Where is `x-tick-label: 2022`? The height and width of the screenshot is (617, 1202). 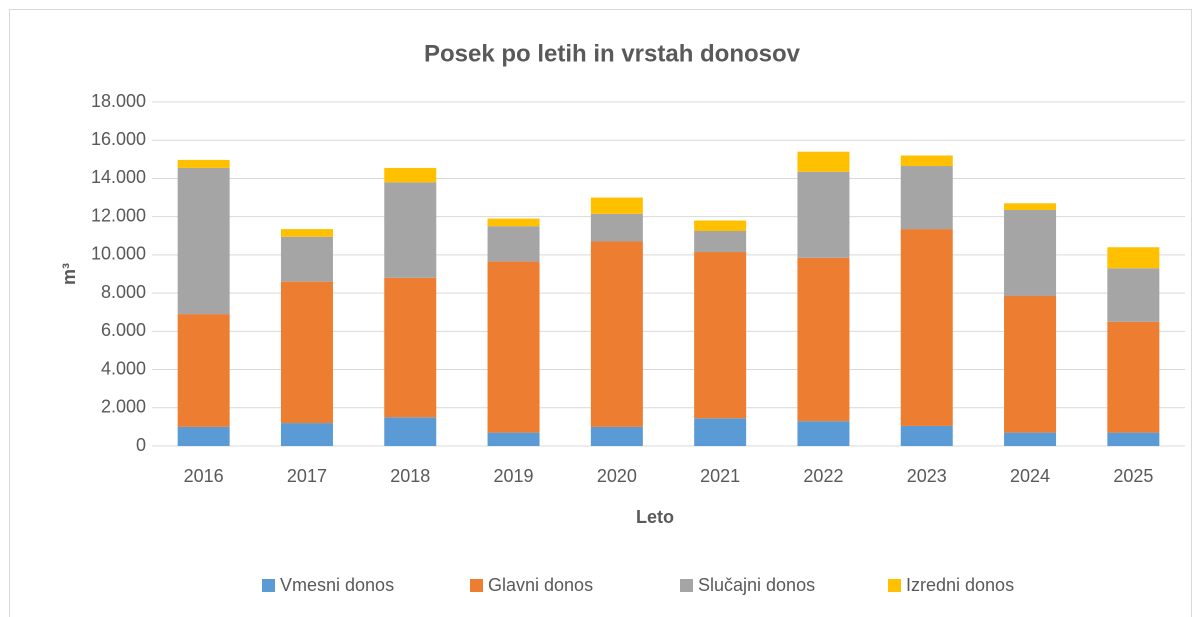
x-tick-label: 2022 is located at coordinates (823, 476).